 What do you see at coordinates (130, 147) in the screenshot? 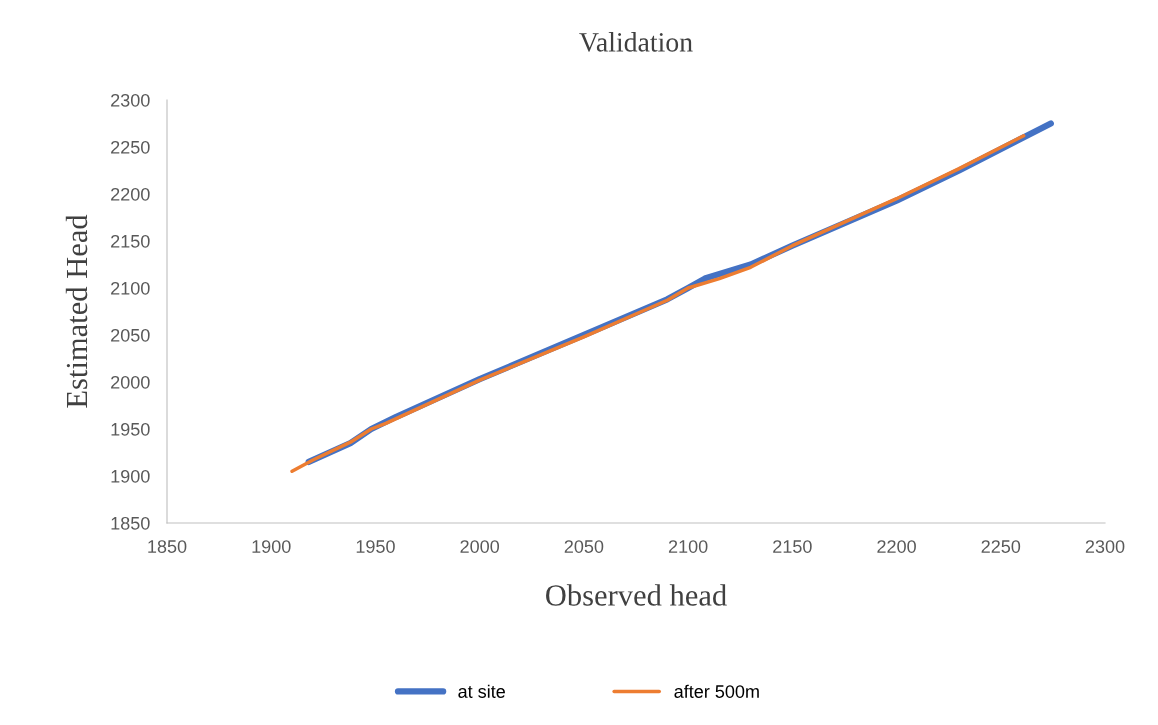
I see `y-tick-label: 2250` at bounding box center [130, 147].